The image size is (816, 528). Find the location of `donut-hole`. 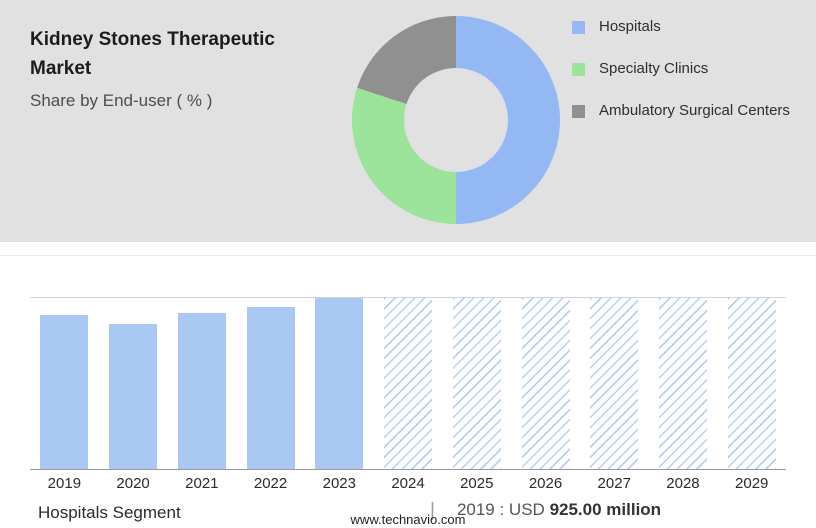

donut-hole is located at coordinates (456, 120).